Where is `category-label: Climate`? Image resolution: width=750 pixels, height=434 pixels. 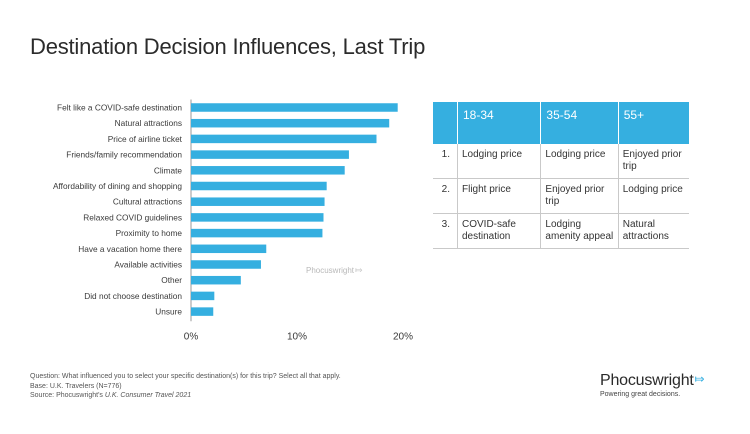 category-label: Climate is located at coordinates (168, 170).